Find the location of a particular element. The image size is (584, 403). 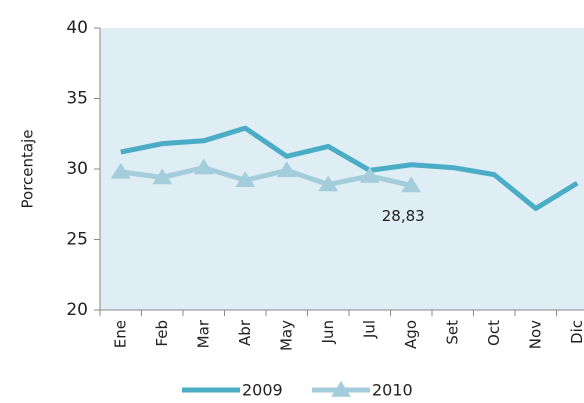

series-line is located at coordinates (266, 176).